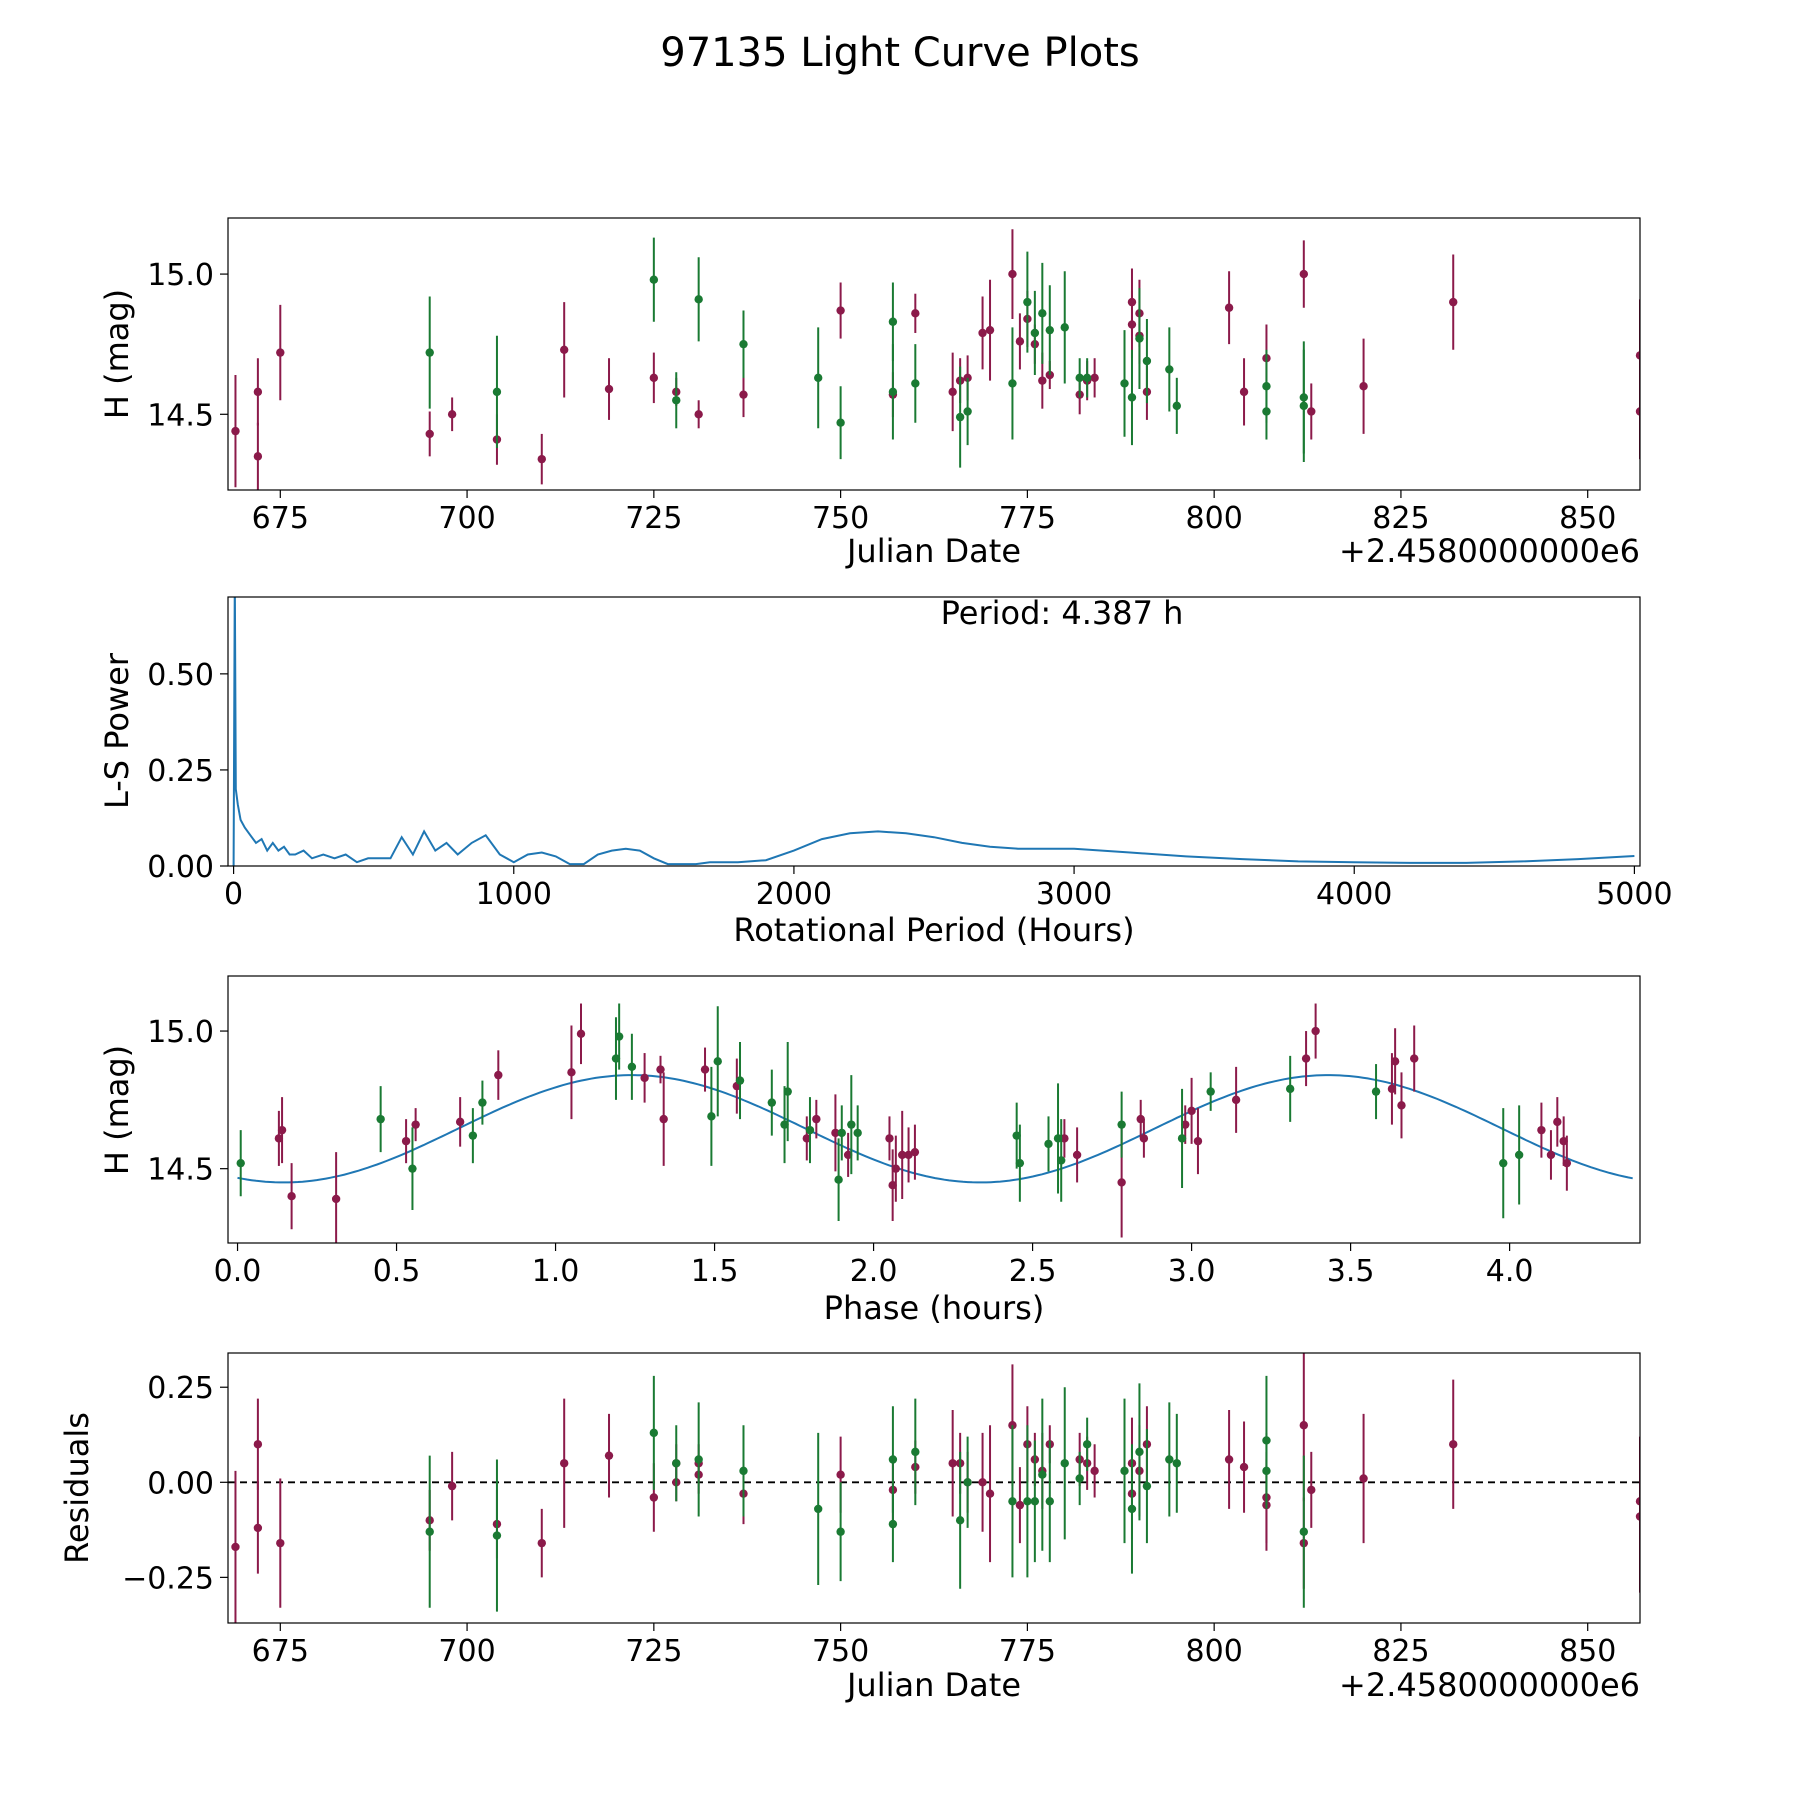 The width and height of the screenshot is (1800, 1800). Describe the element at coordinates (1634, 894) in the screenshot. I see `x-tick-label: 5000` at that location.